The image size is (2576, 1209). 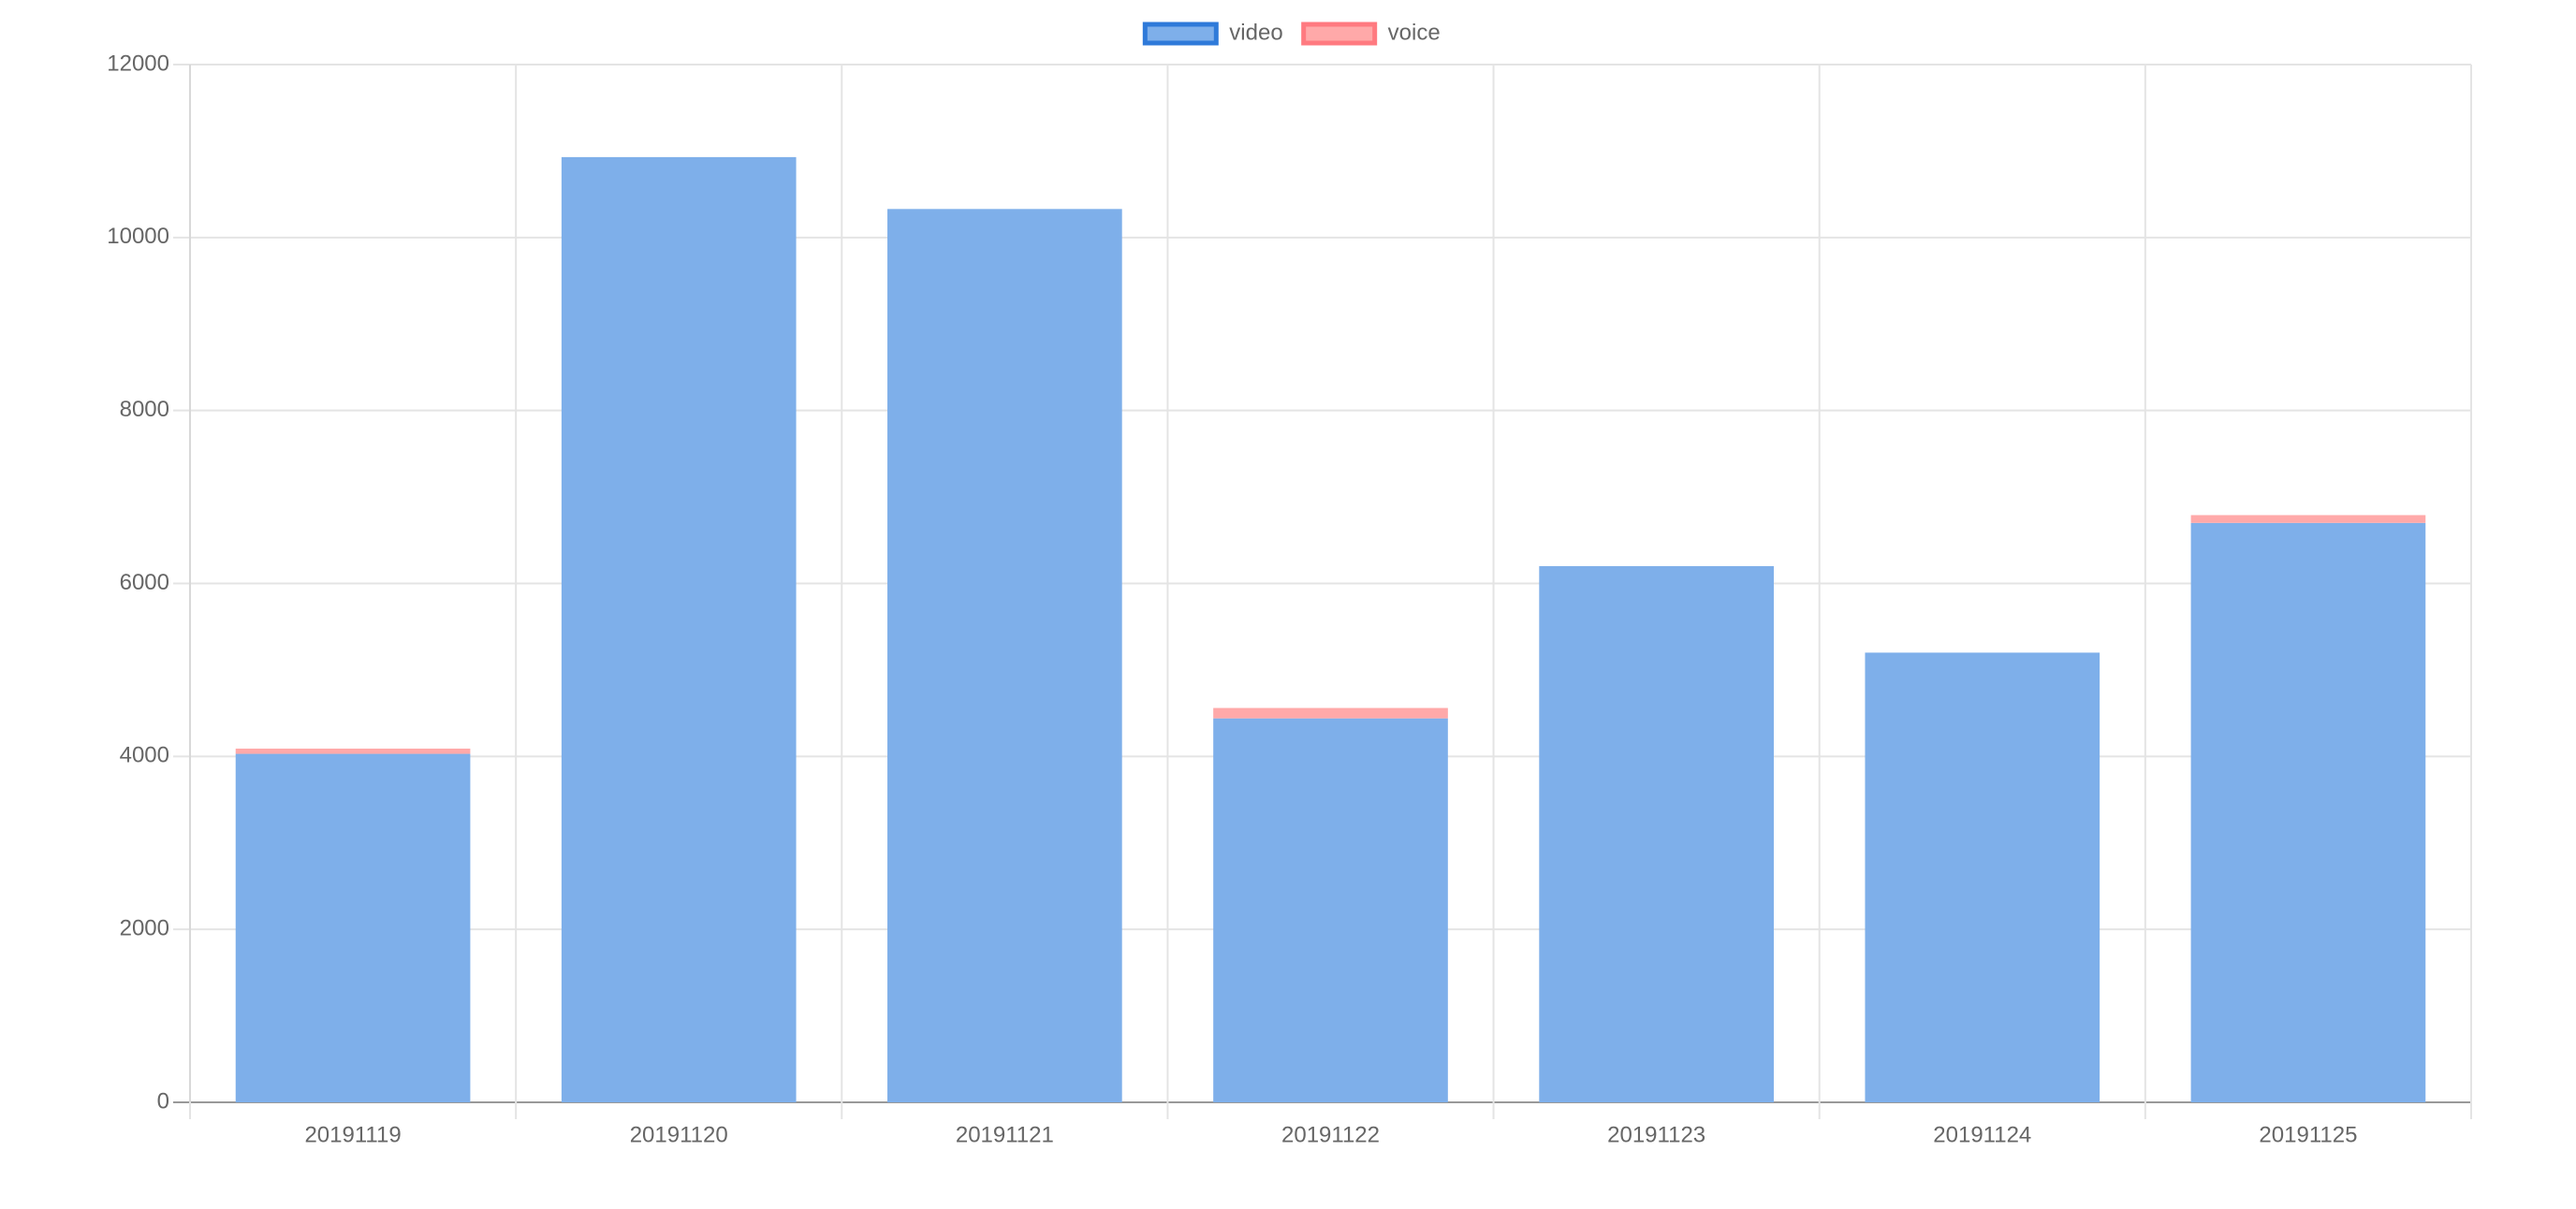 What do you see at coordinates (144, 409) in the screenshot?
I see `y-tick-label: 8000` at bounding box center [144, 409].